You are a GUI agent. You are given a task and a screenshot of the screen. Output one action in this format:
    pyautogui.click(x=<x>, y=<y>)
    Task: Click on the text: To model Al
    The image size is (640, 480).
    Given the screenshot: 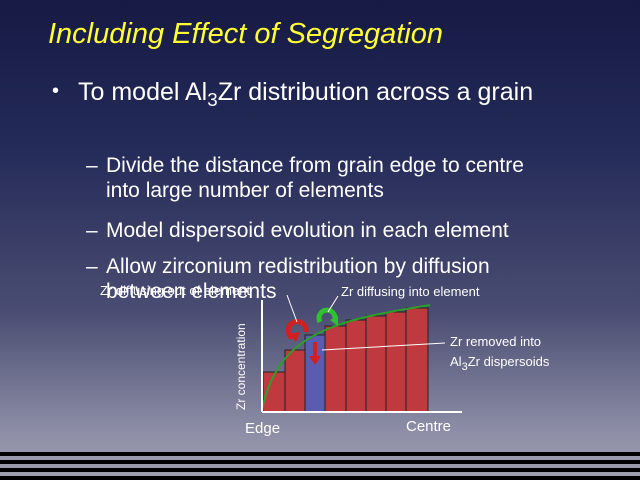 What is the action you would take?
    pyautogui.click(x=143, y=92)
    